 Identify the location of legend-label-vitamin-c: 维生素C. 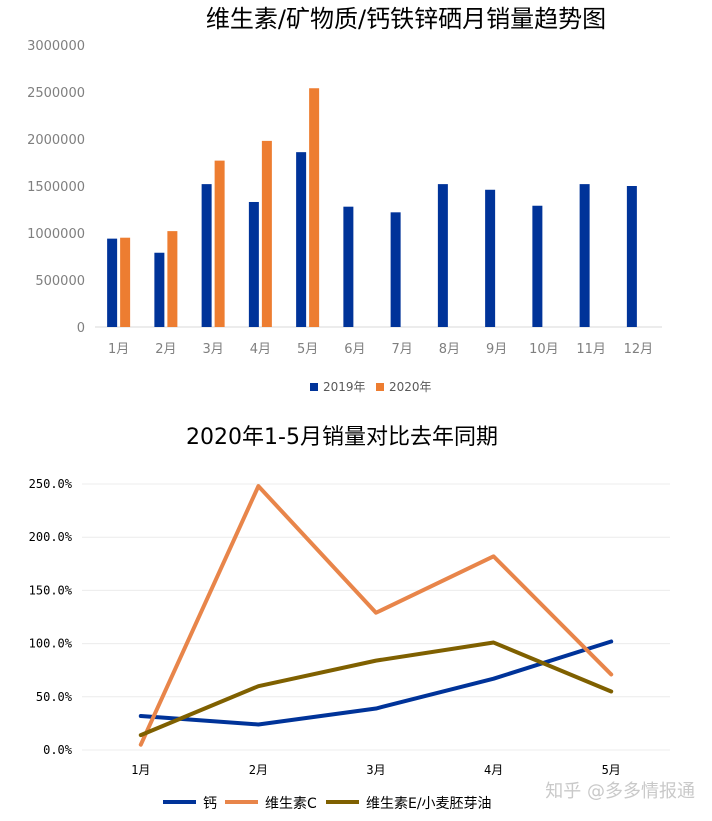
(291, 804).